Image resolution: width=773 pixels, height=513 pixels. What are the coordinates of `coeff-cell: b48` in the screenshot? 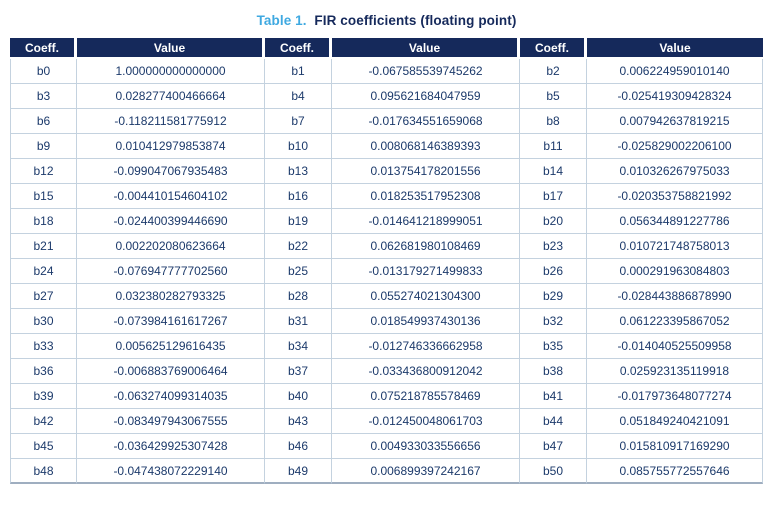 It's located at (43, 471).